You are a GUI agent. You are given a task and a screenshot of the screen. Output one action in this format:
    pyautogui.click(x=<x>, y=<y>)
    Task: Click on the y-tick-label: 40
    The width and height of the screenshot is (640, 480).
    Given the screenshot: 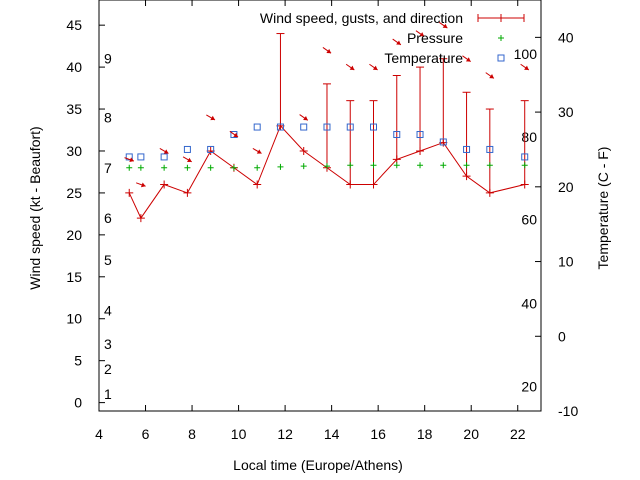 What is the action you would take?
    pyautogui.click(x=74, y=67)
    